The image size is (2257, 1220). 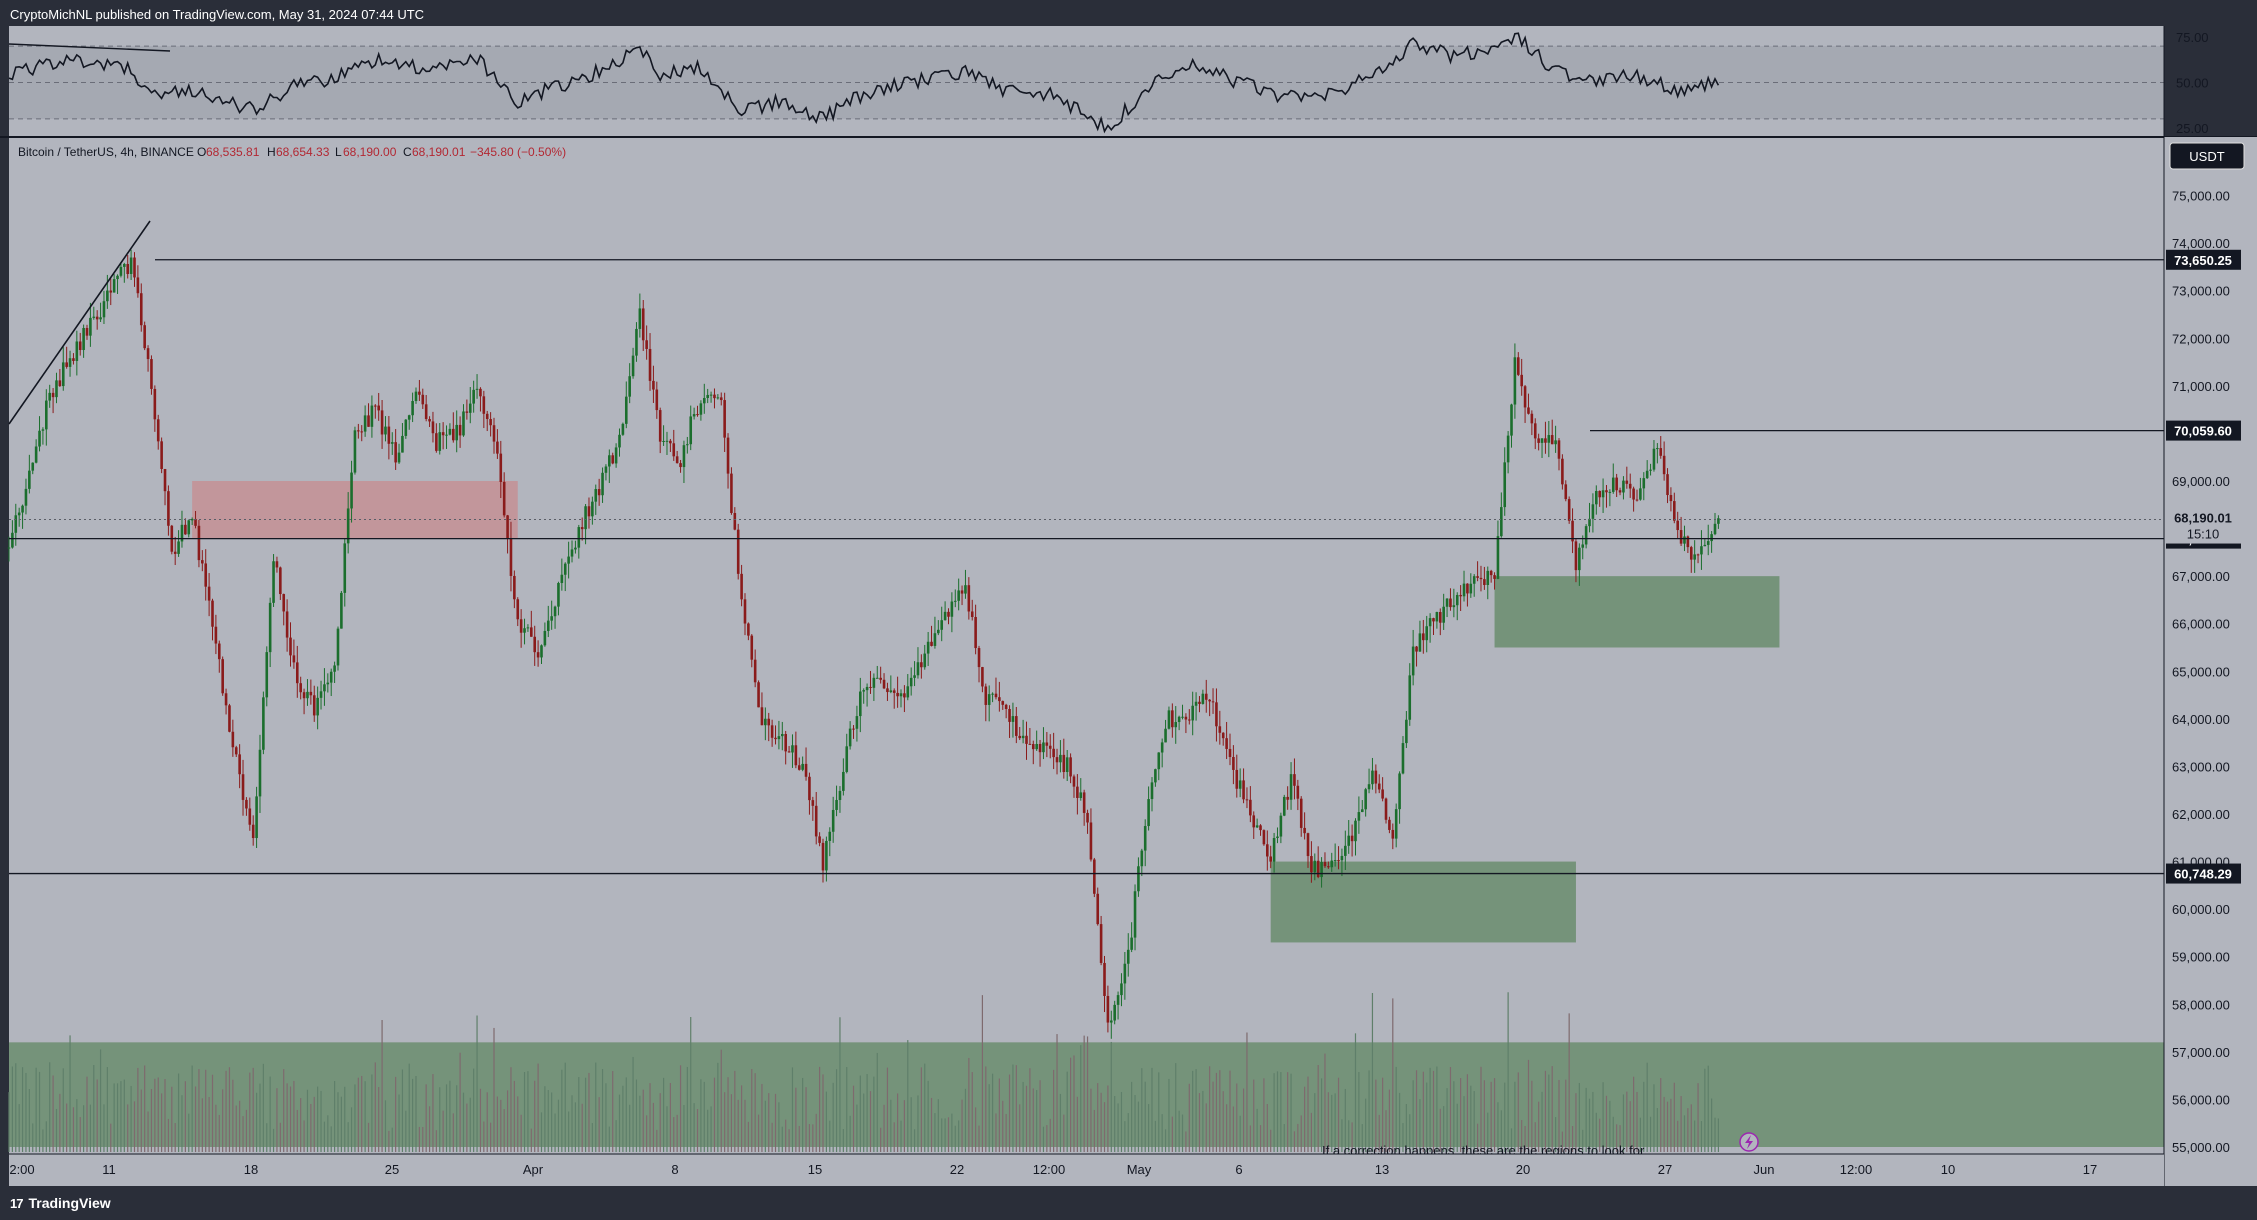 I want to click on replay-button, so click(x=1749, y=1142).